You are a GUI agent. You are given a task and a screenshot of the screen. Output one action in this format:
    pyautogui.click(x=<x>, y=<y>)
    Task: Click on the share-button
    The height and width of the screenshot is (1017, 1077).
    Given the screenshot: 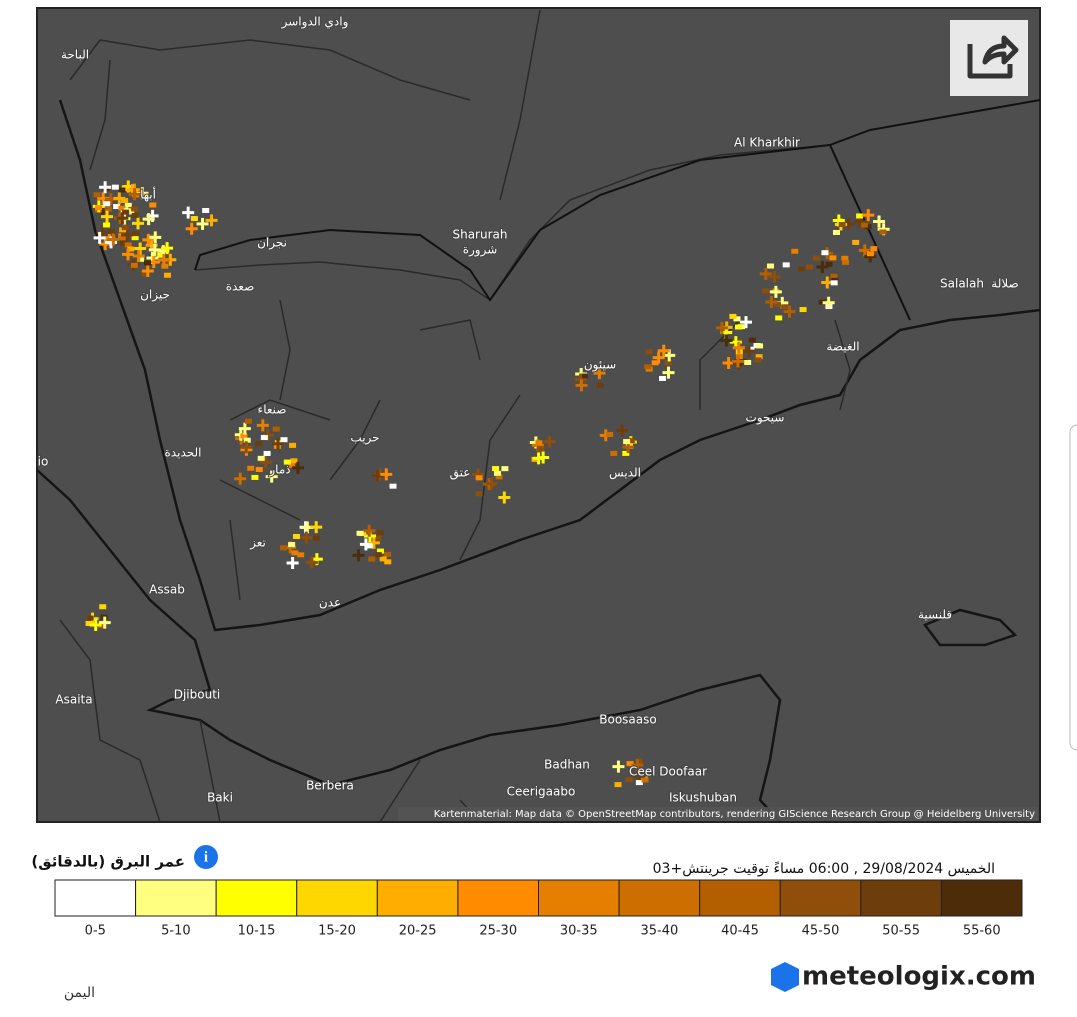 What is the action you would take?
    pyautogui.click(x=989, y=58)
    